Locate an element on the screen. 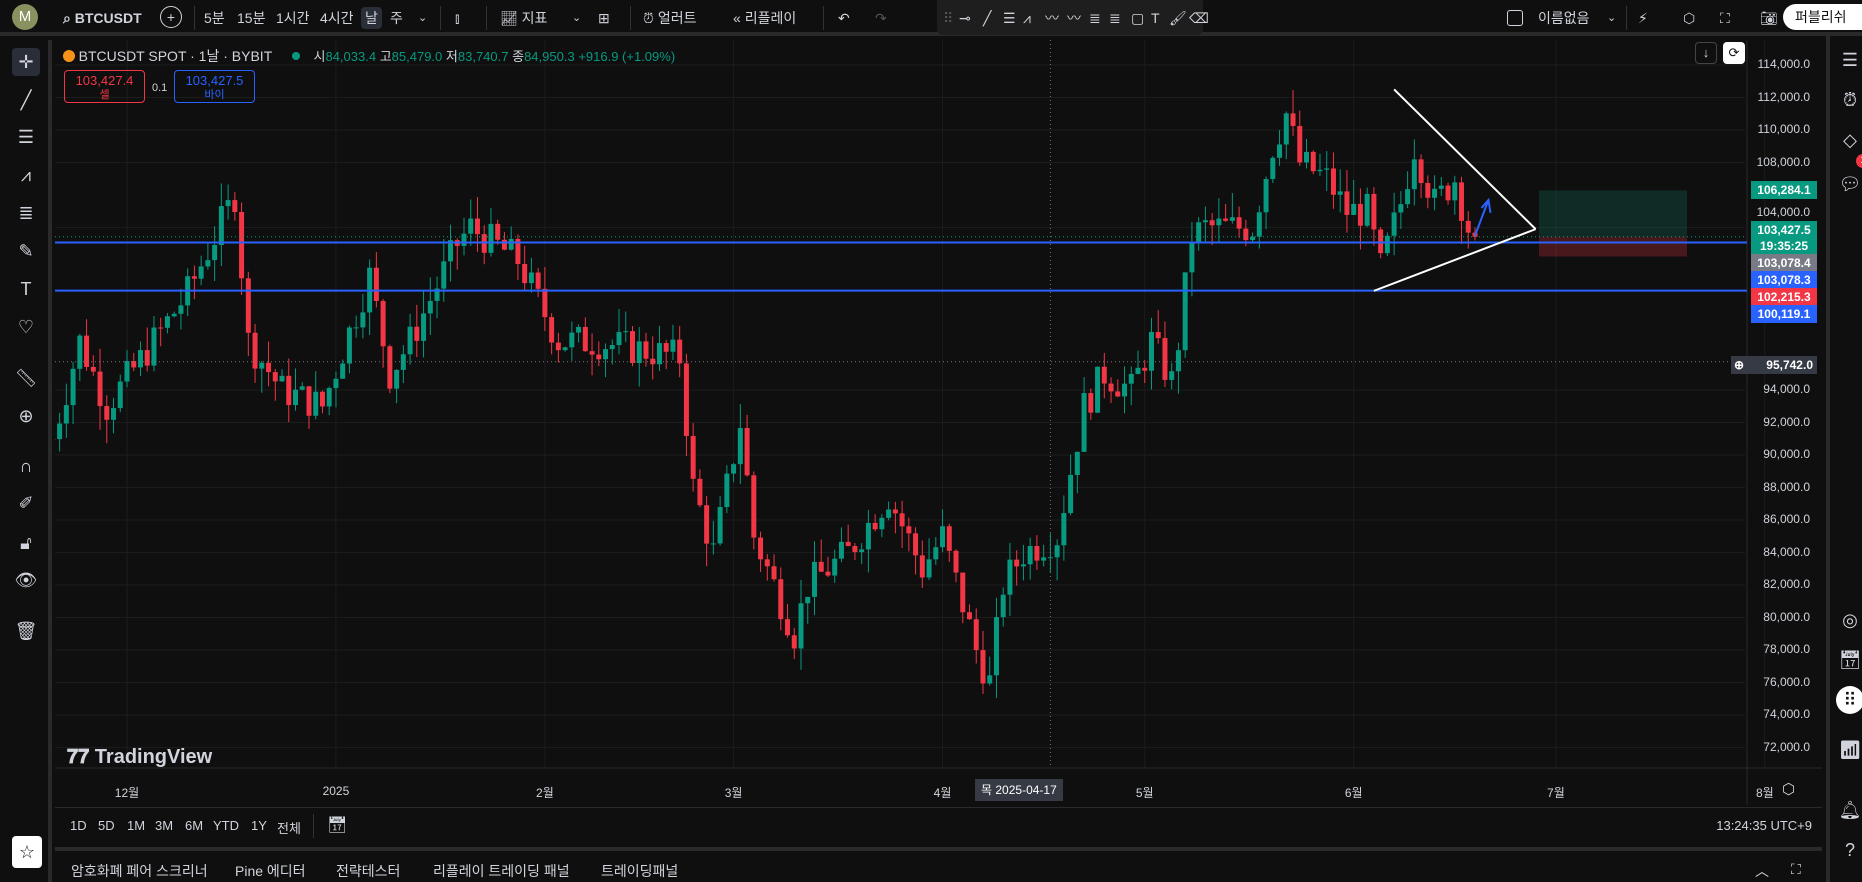  candle-type-icon: ⫾ is located at coordinates (457, 18).